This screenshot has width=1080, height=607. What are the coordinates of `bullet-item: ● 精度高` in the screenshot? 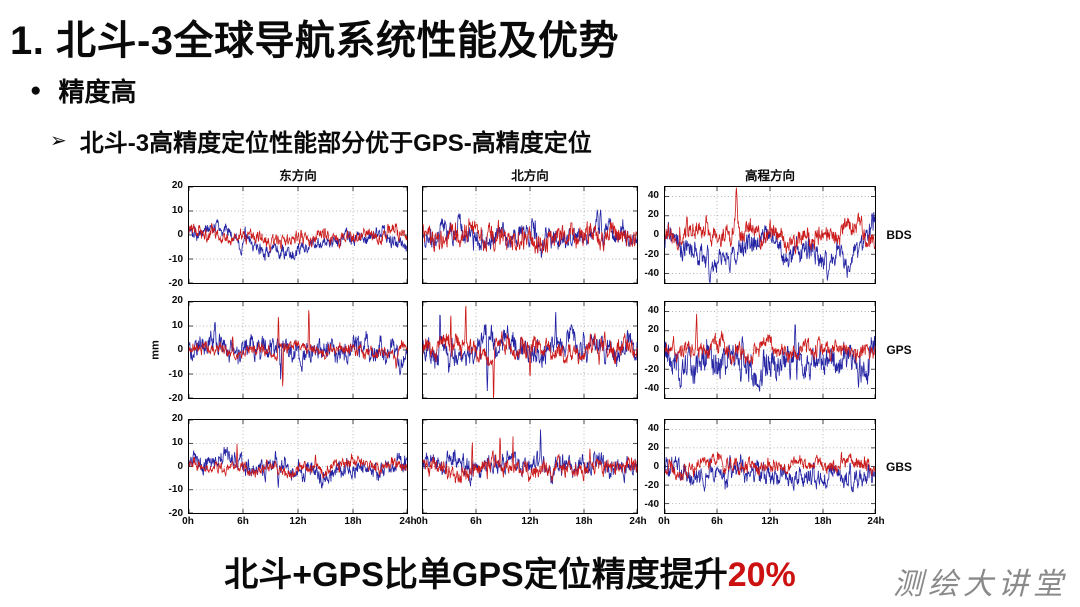 It's located at (83, 90).